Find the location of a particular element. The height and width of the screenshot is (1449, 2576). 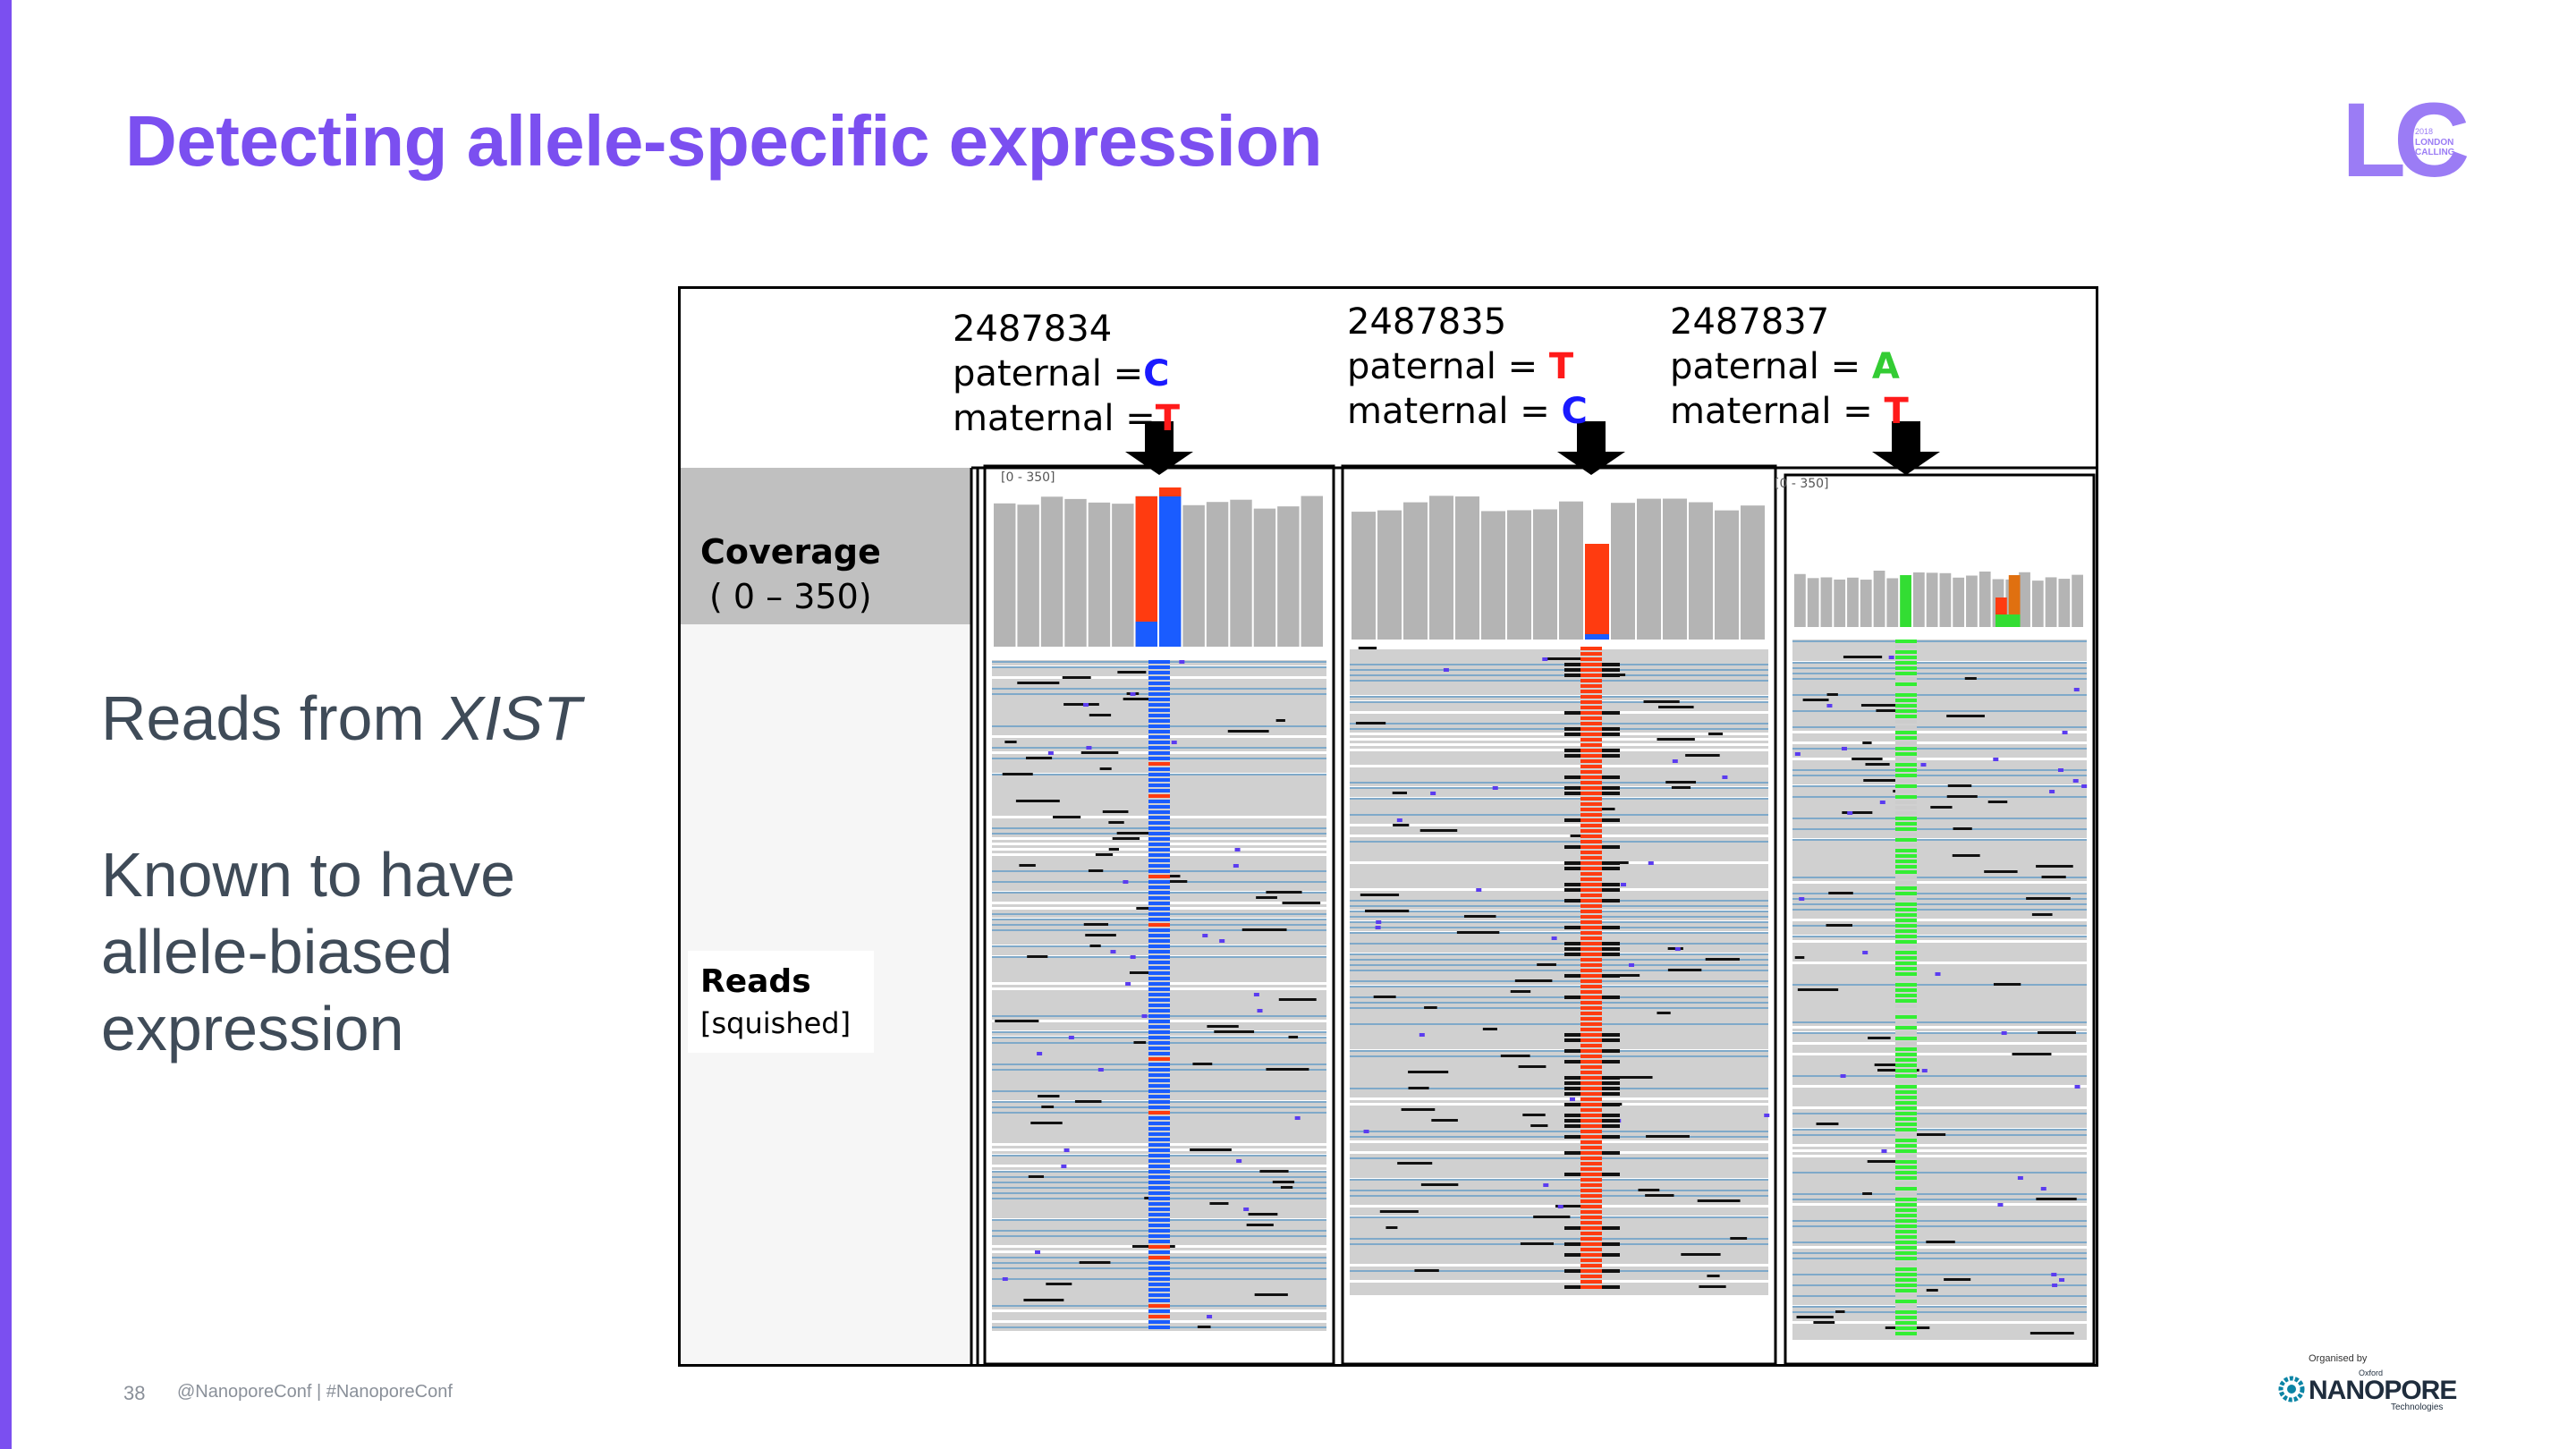

maternal-base: C is located at coordinates (1574, 411).